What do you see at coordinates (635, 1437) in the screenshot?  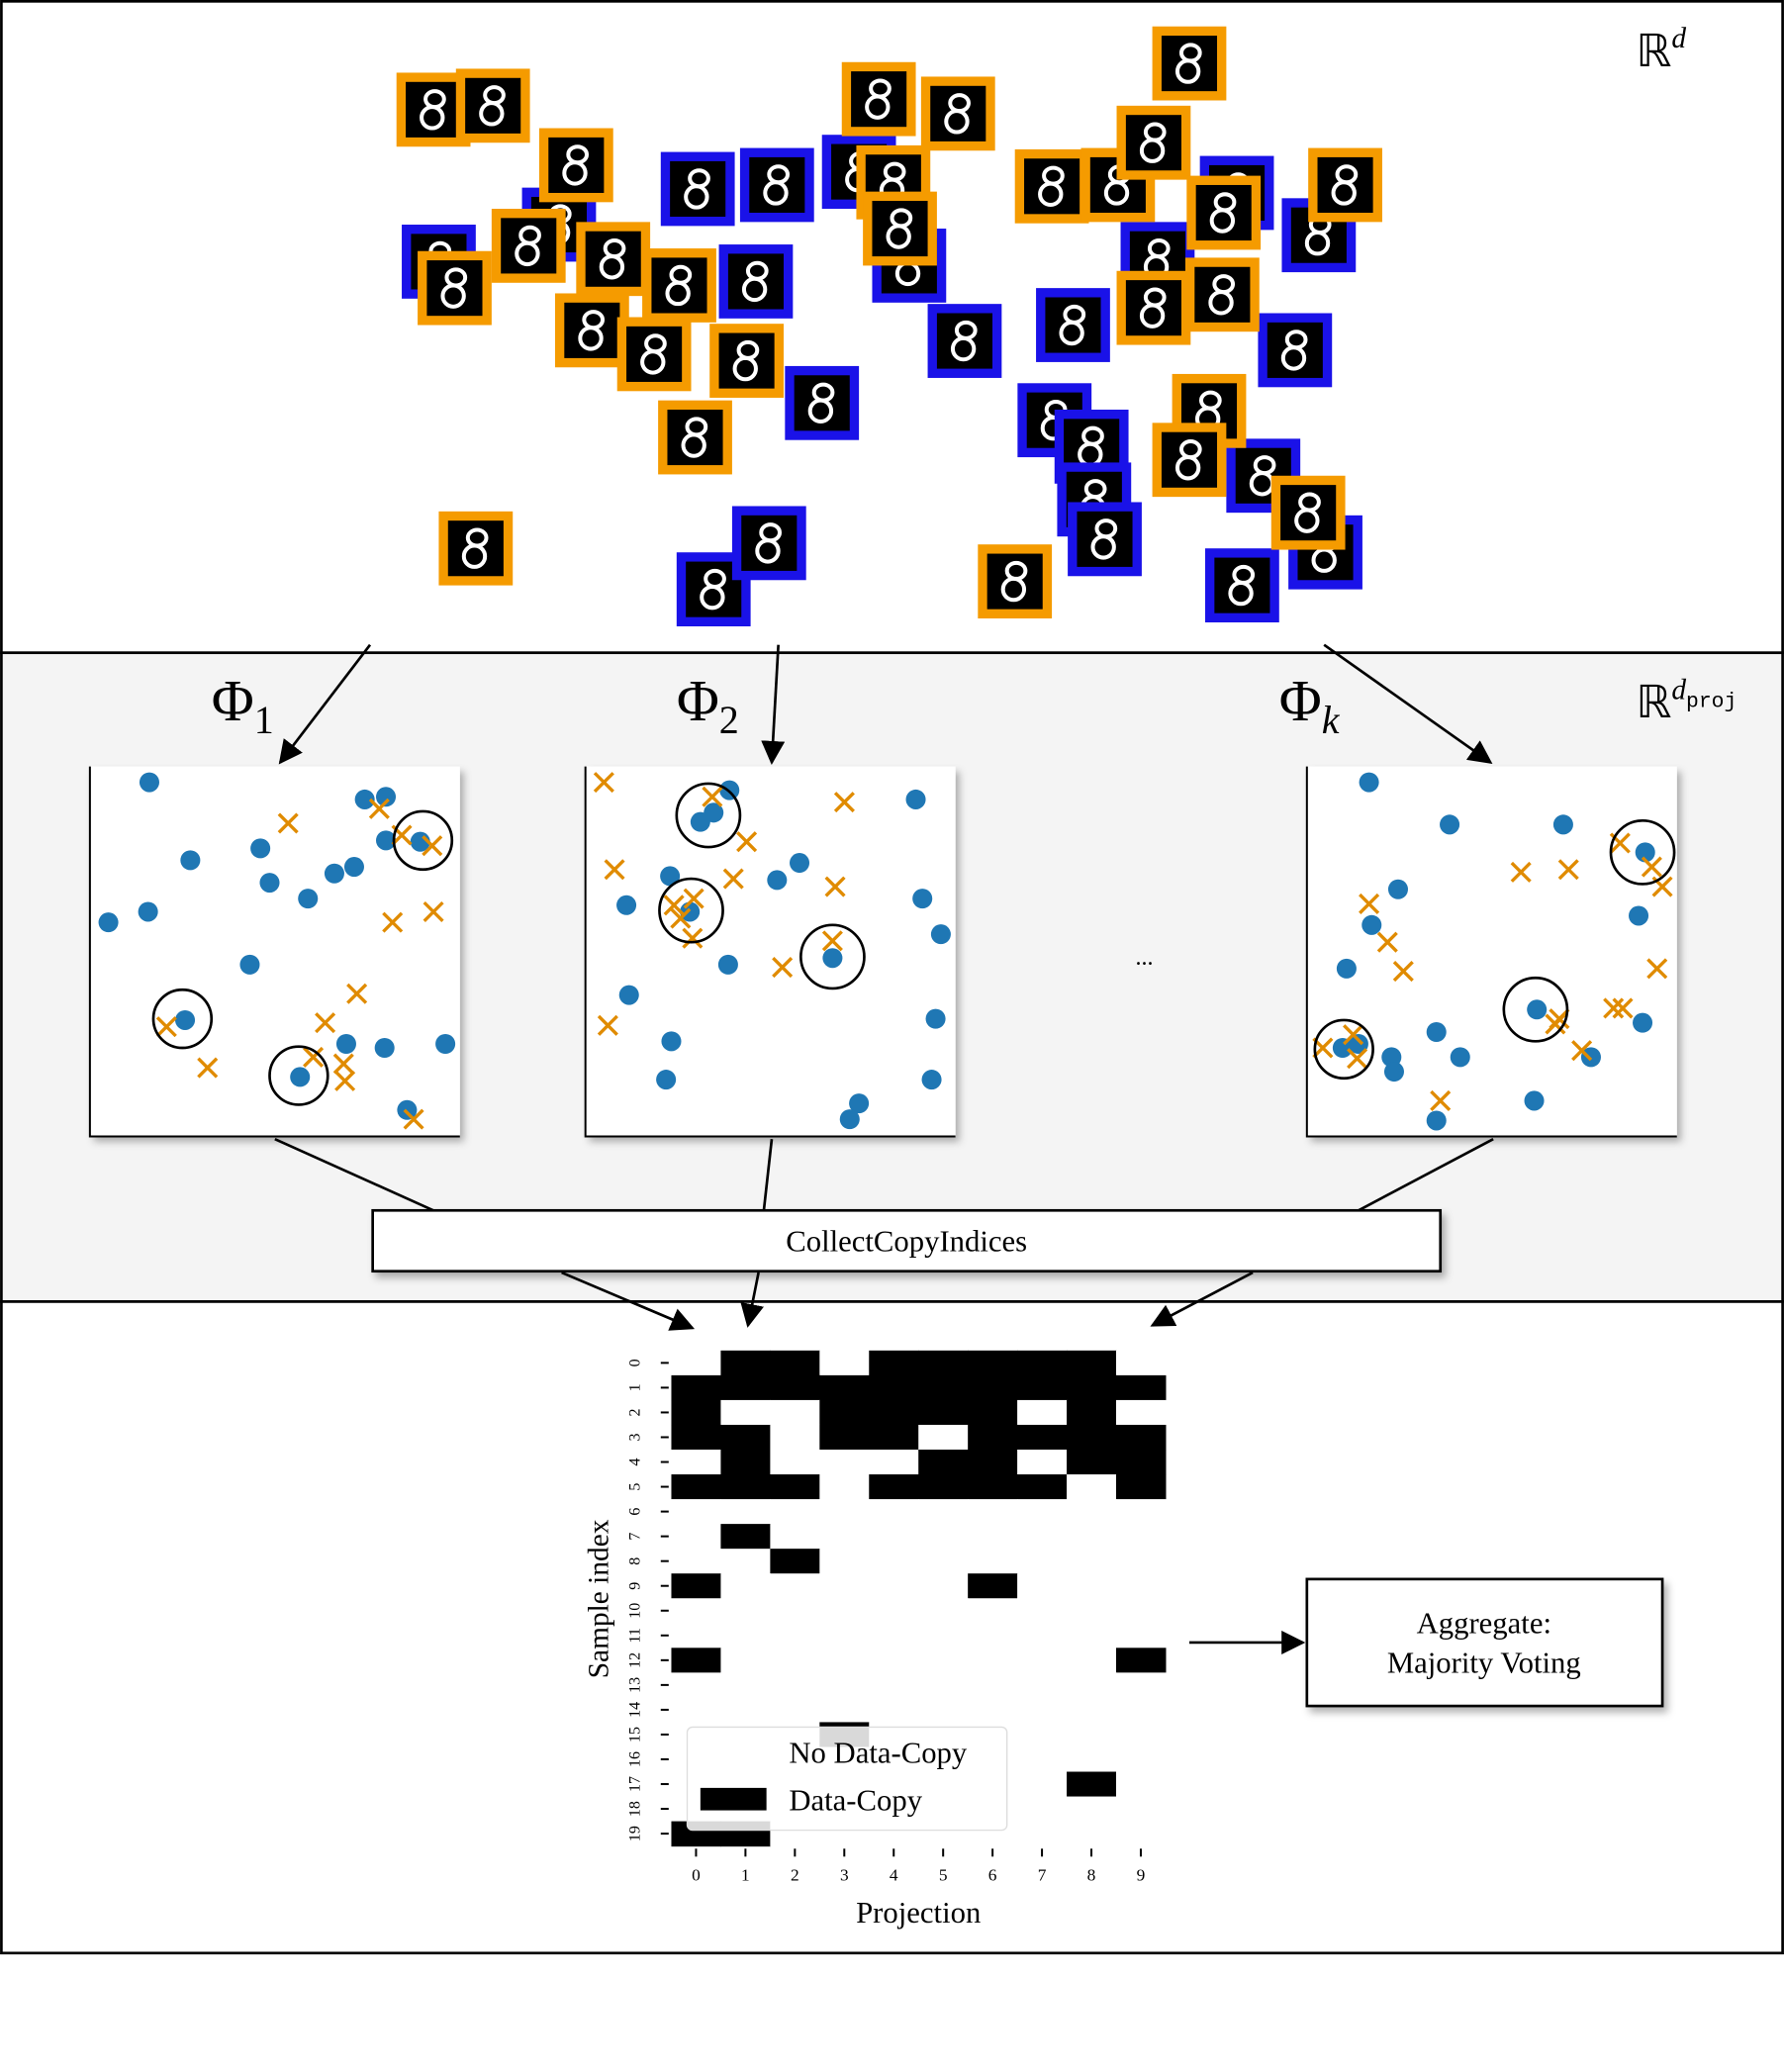 I see `y-tick-label: 3` at bounding box center [635, 1437].